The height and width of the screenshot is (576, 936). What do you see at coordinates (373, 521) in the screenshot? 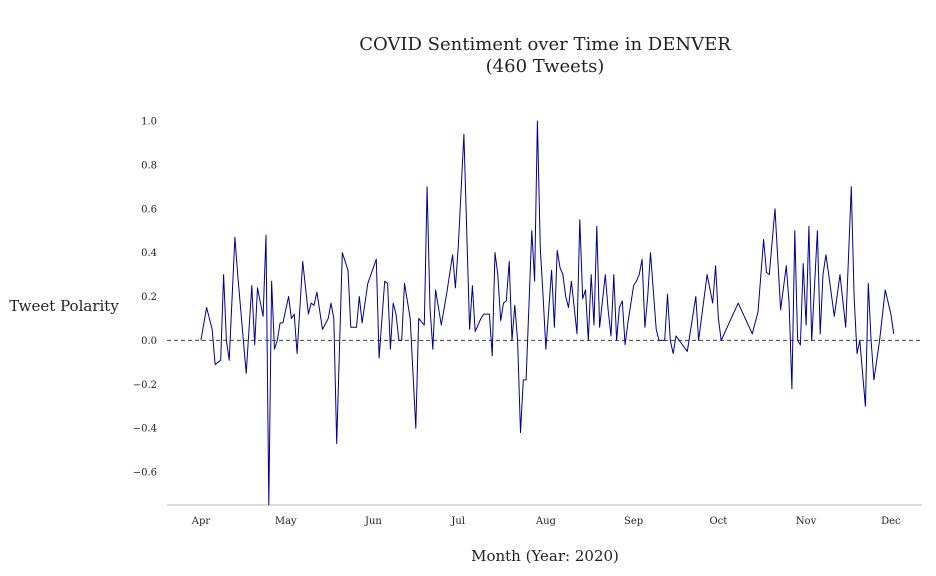
I see `x-tick-label: Jun` at bounding box center [373, 521].